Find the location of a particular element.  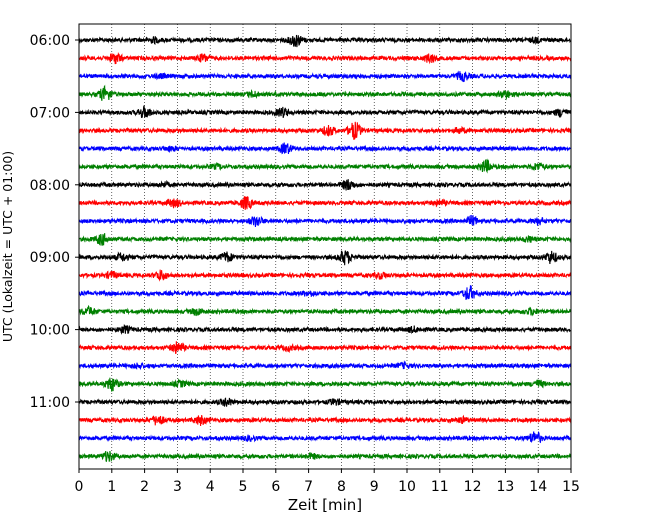

trace-line-06:00 is located at coordinates (325, 41).